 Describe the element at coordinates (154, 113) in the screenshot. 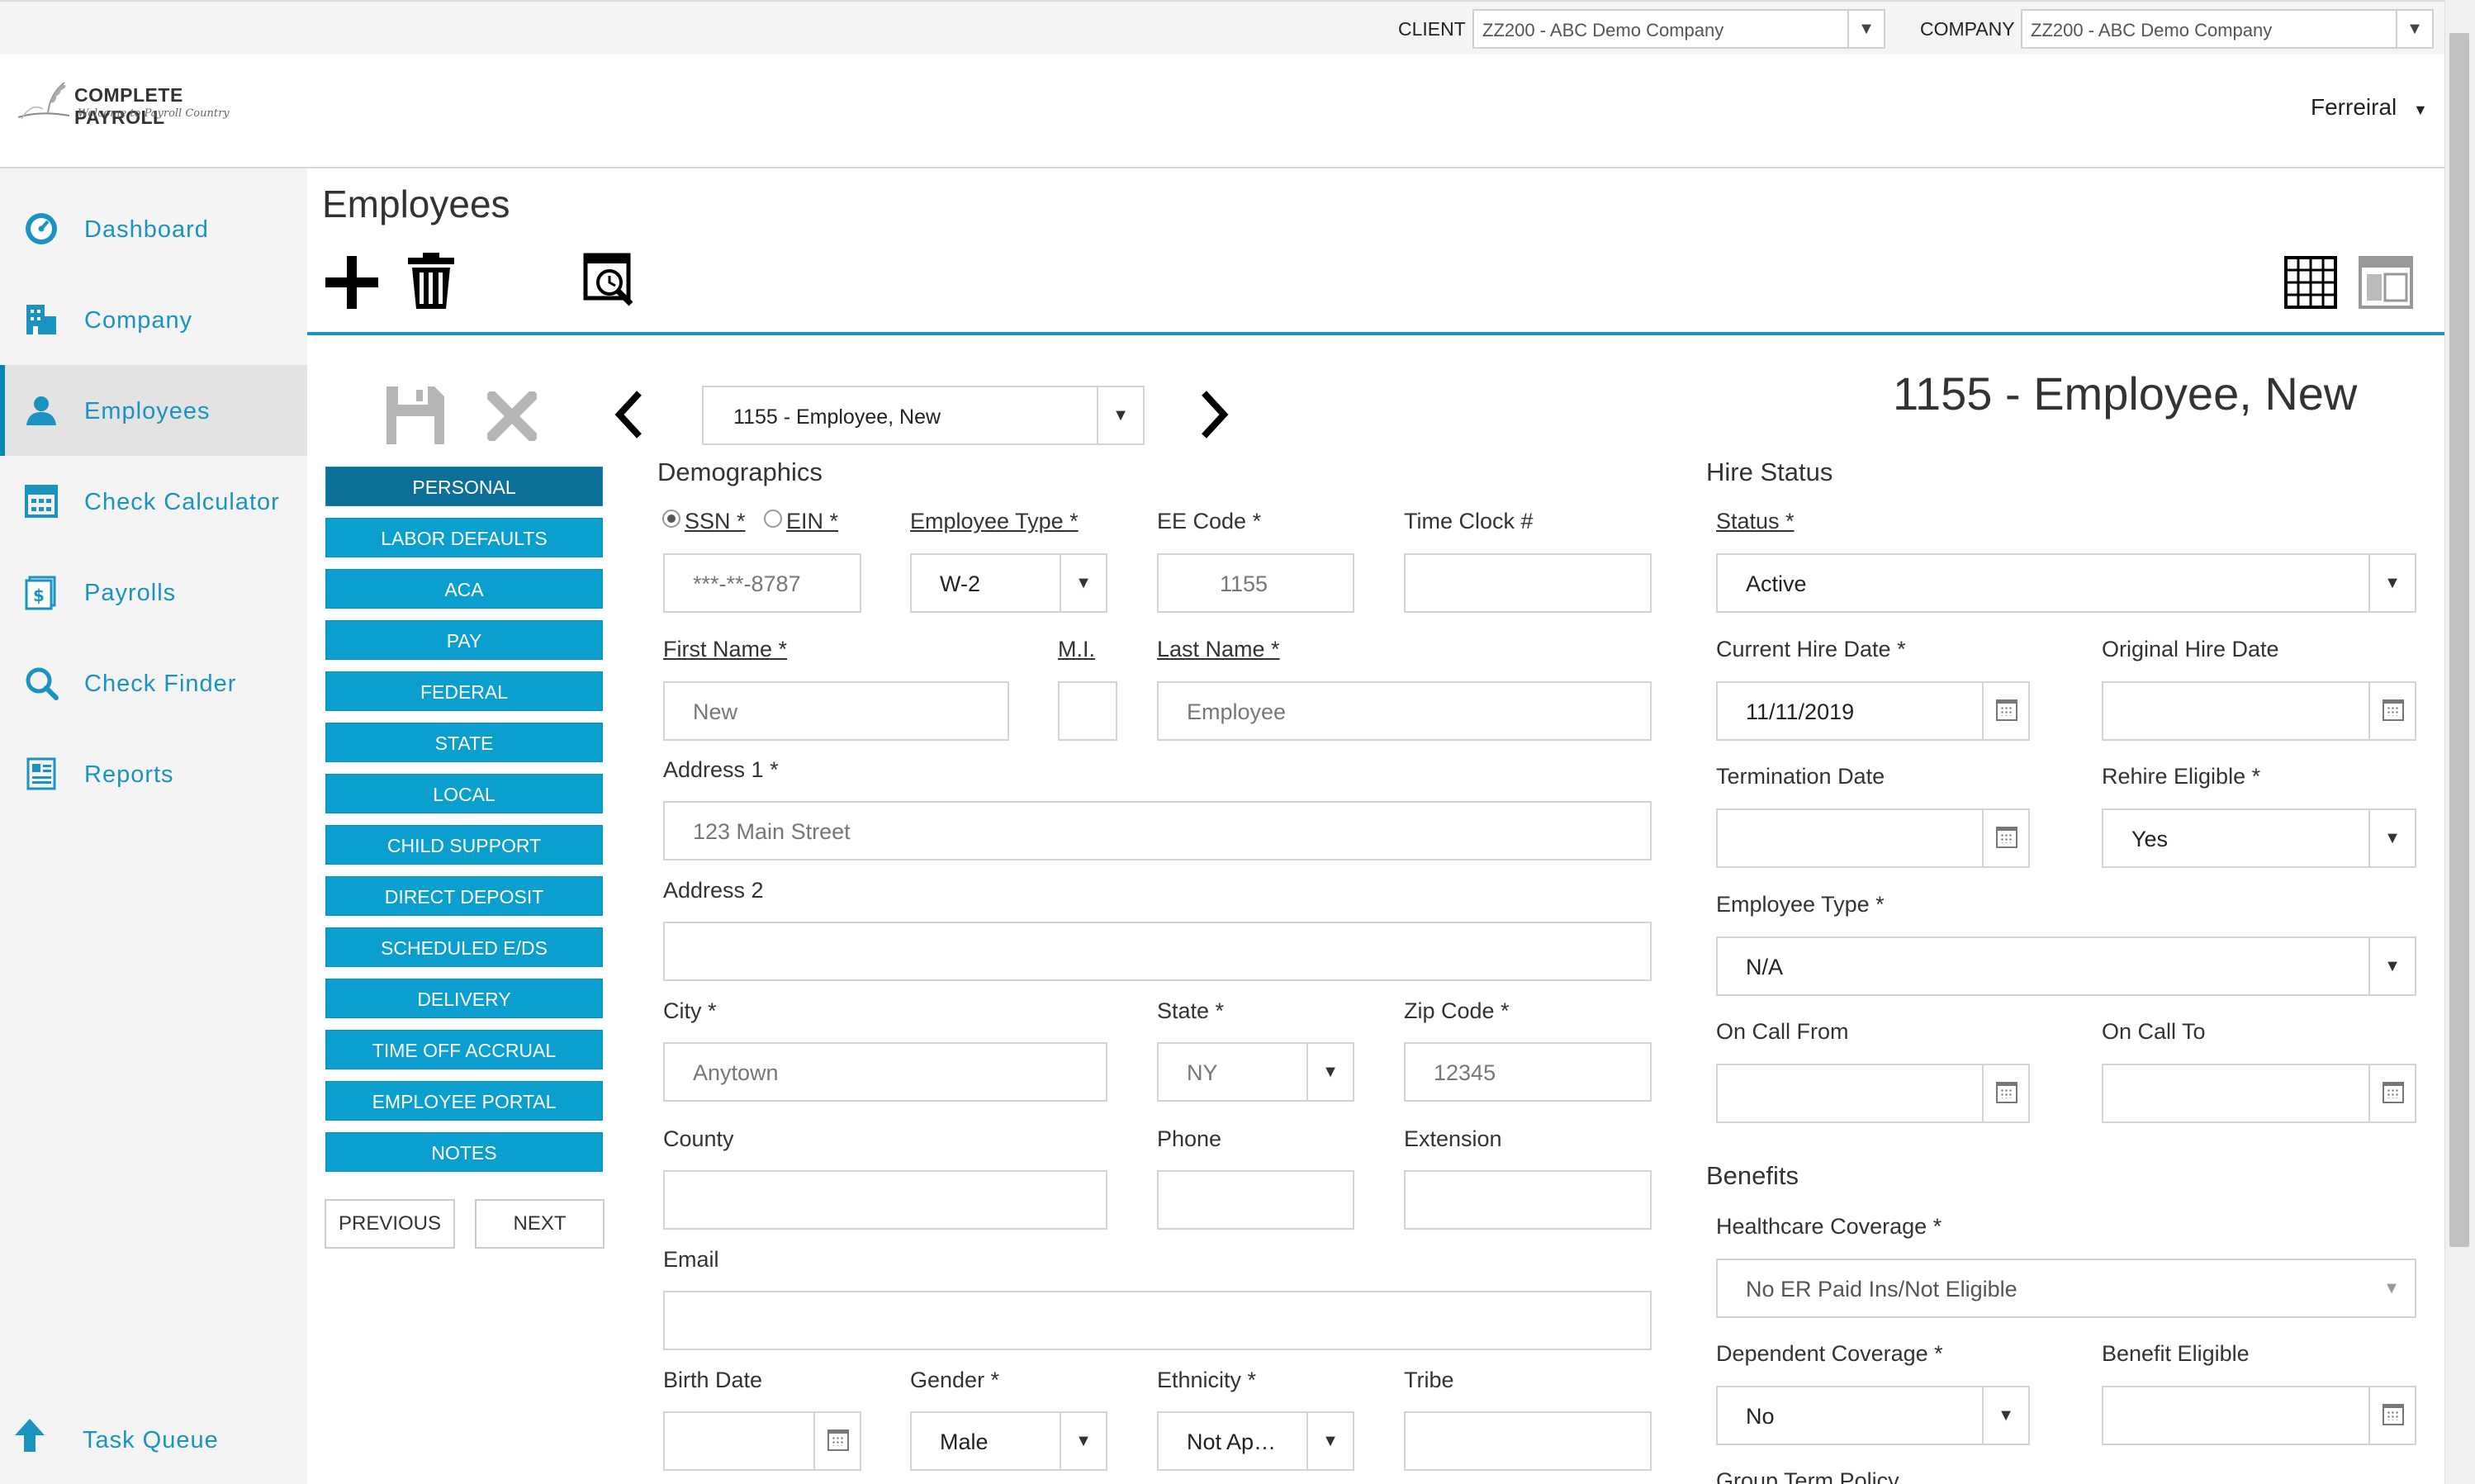

I see `logo-tagline: Welcome to Payroll Country` at that location.